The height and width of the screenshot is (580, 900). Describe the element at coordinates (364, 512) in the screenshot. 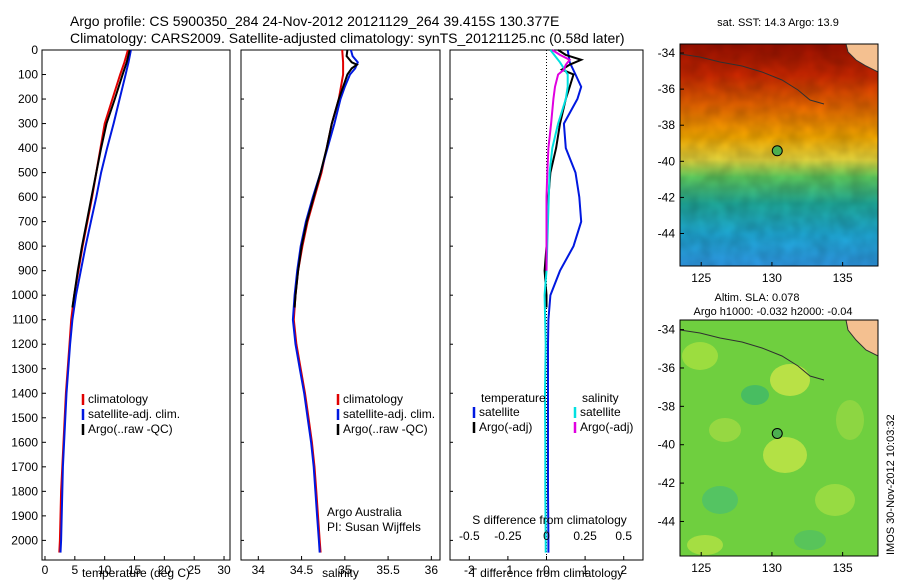

I see `panel-annotation: Argo Australia` at that location.